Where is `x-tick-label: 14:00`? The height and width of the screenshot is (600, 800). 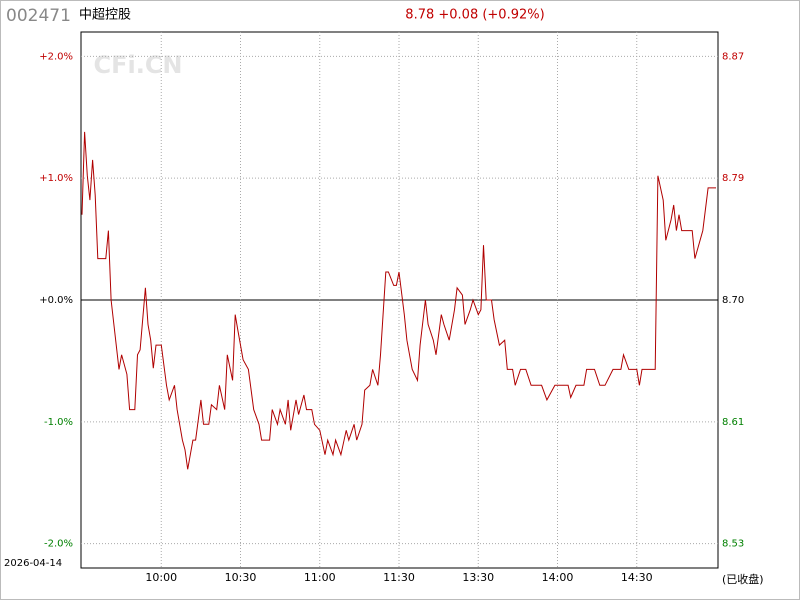
x-tick-label: 14:00 is located at coordinates (558, 577).